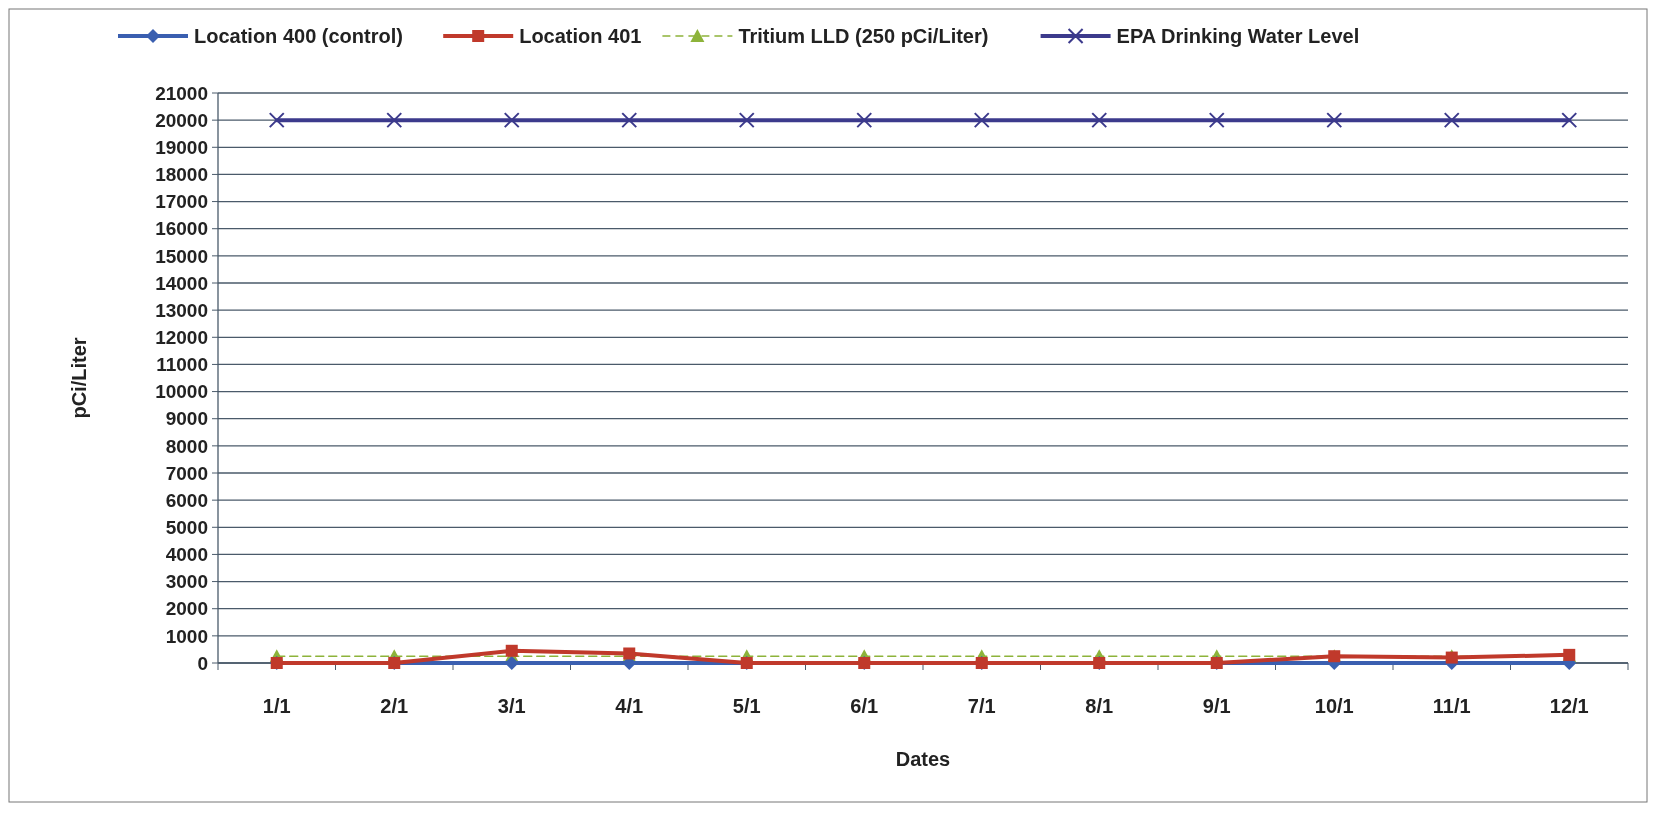  I want to click on x-tick-label: 9/1, so click(1216, 706).